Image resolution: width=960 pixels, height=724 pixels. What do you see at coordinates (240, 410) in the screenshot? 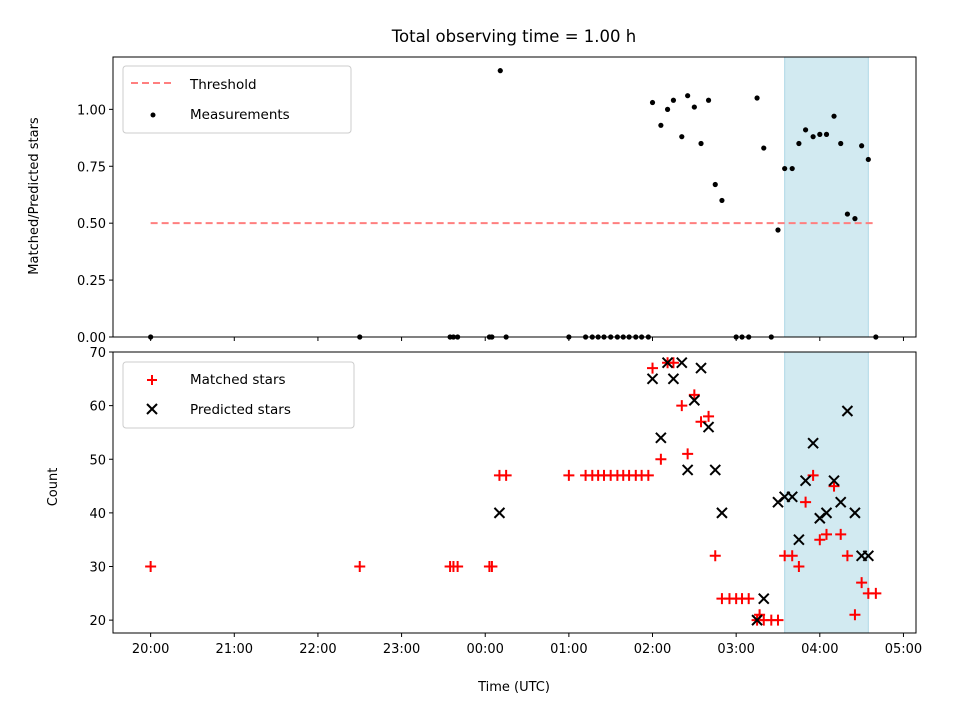
I see `legend-predicted-label: Predicted stars` at bounding box center [240, 410].